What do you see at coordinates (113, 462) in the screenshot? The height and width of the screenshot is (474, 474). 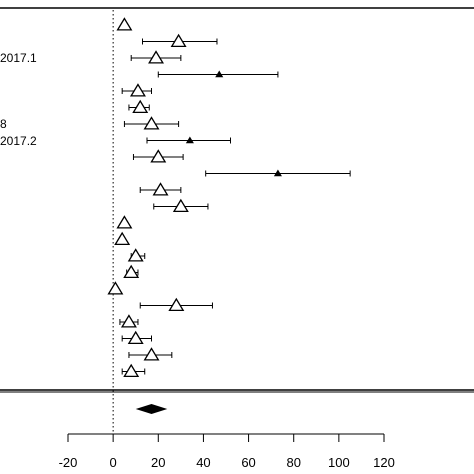 I see `x-tick-label: 0` at bounding box center [113, 462].